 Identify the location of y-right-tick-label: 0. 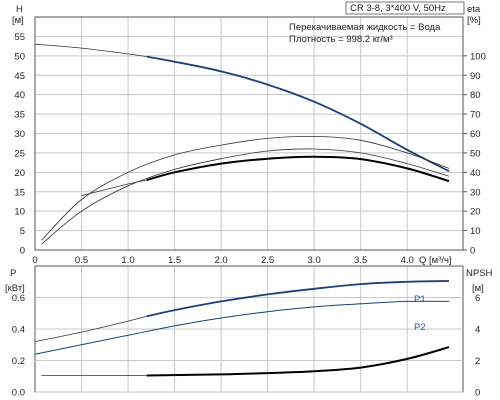
(472, 251).